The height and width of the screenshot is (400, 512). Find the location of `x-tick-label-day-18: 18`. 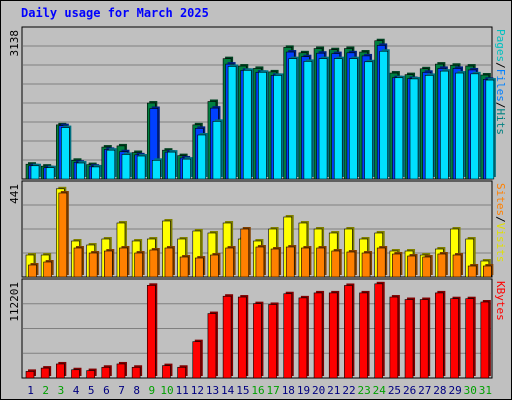

x-tick-label-day-18: 18 is located at coordinates (288, 390).